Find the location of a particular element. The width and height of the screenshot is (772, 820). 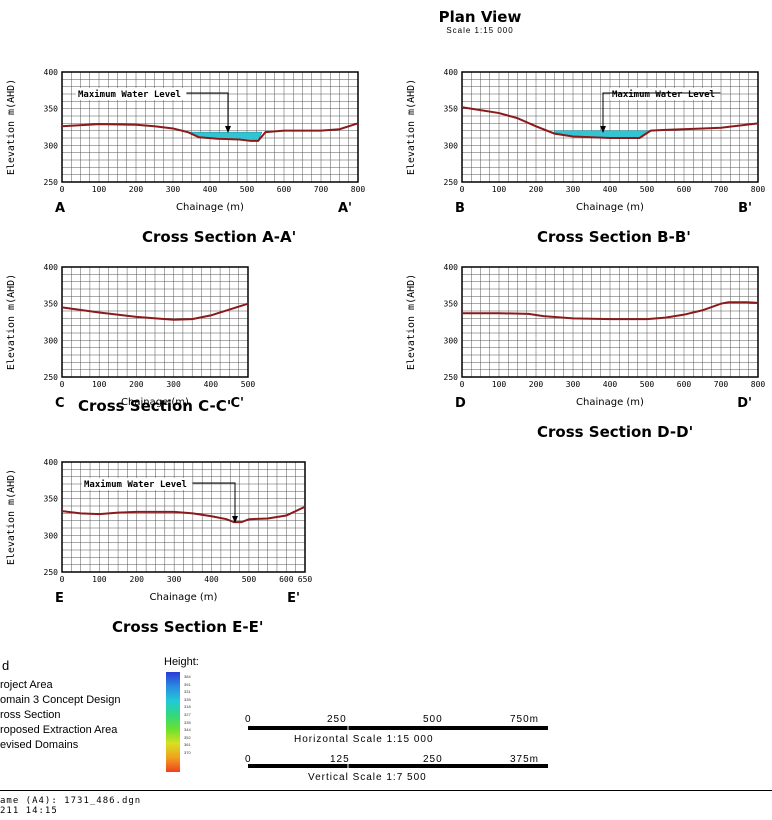

v-scale-label: Vertical Scale 1:7 500 is located at coordinates (367, 777).